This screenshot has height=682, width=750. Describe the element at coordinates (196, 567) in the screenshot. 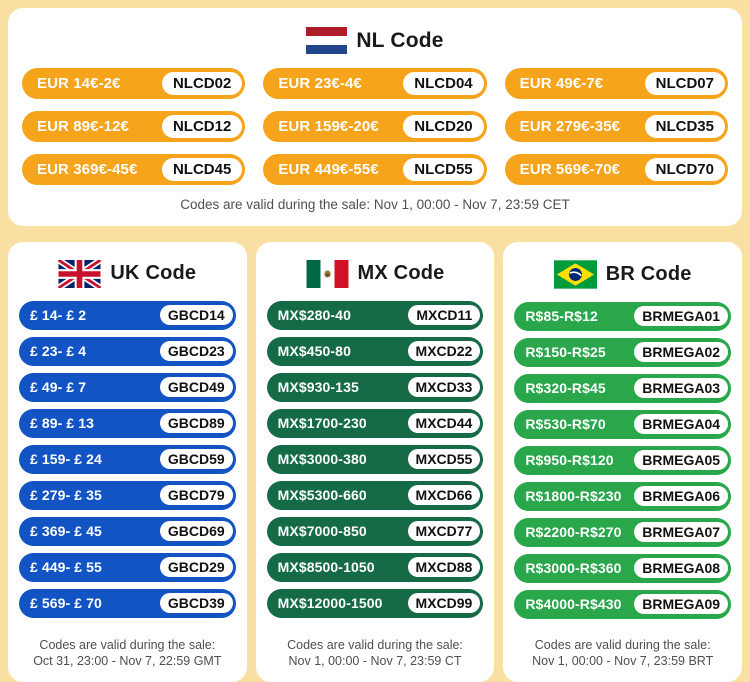

I see `coupon-code-badge: GBCD29` at that location.